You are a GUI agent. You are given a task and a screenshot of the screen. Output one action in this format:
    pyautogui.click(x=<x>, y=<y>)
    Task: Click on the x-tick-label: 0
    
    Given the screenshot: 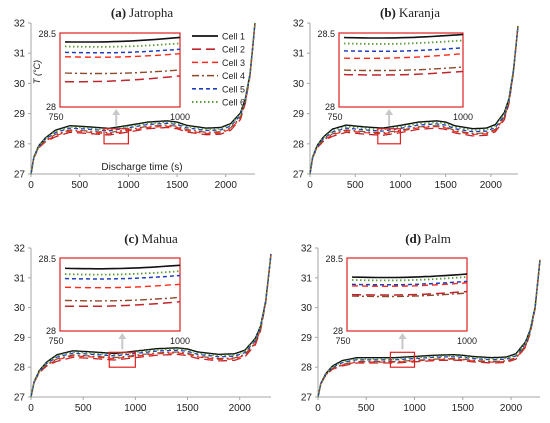 What is the action you would take?
    pyautogui.click(x=318, y=408)
    